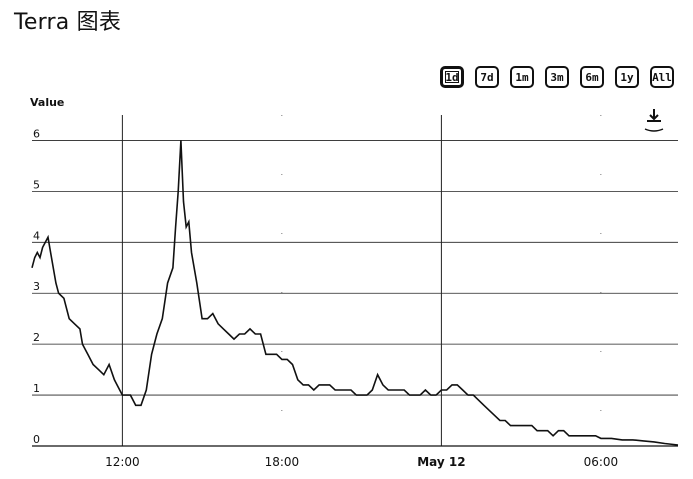 Image resolution: width=693 pixels, height=479 pixels. Describe the element at coordinates (36, 388) in the screenshot. I see `y-tick-label: 1` at that location.